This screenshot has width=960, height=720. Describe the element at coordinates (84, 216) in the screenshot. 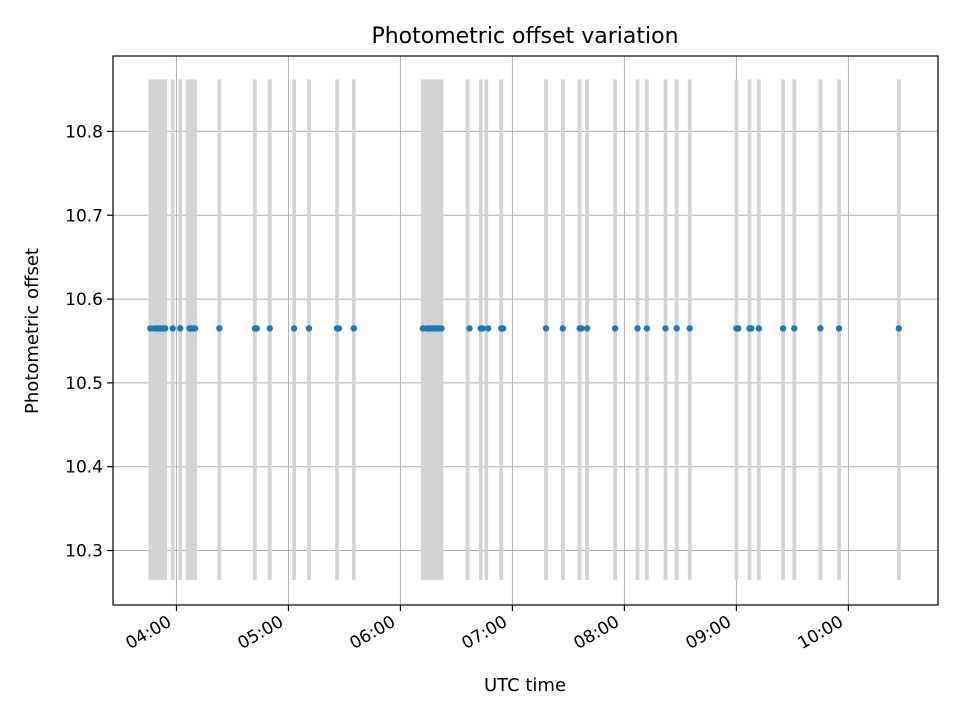

I see `y-tick-label: 10.7` at that location.